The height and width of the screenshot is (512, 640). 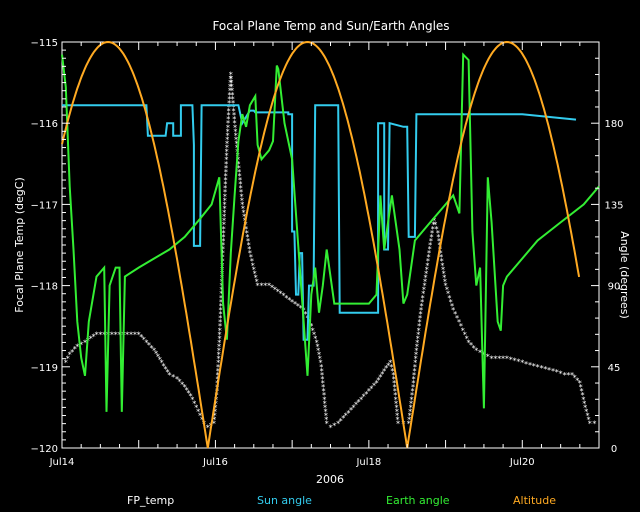 I want to click on x-axis-label: 2006, so click(x=330, y=479).